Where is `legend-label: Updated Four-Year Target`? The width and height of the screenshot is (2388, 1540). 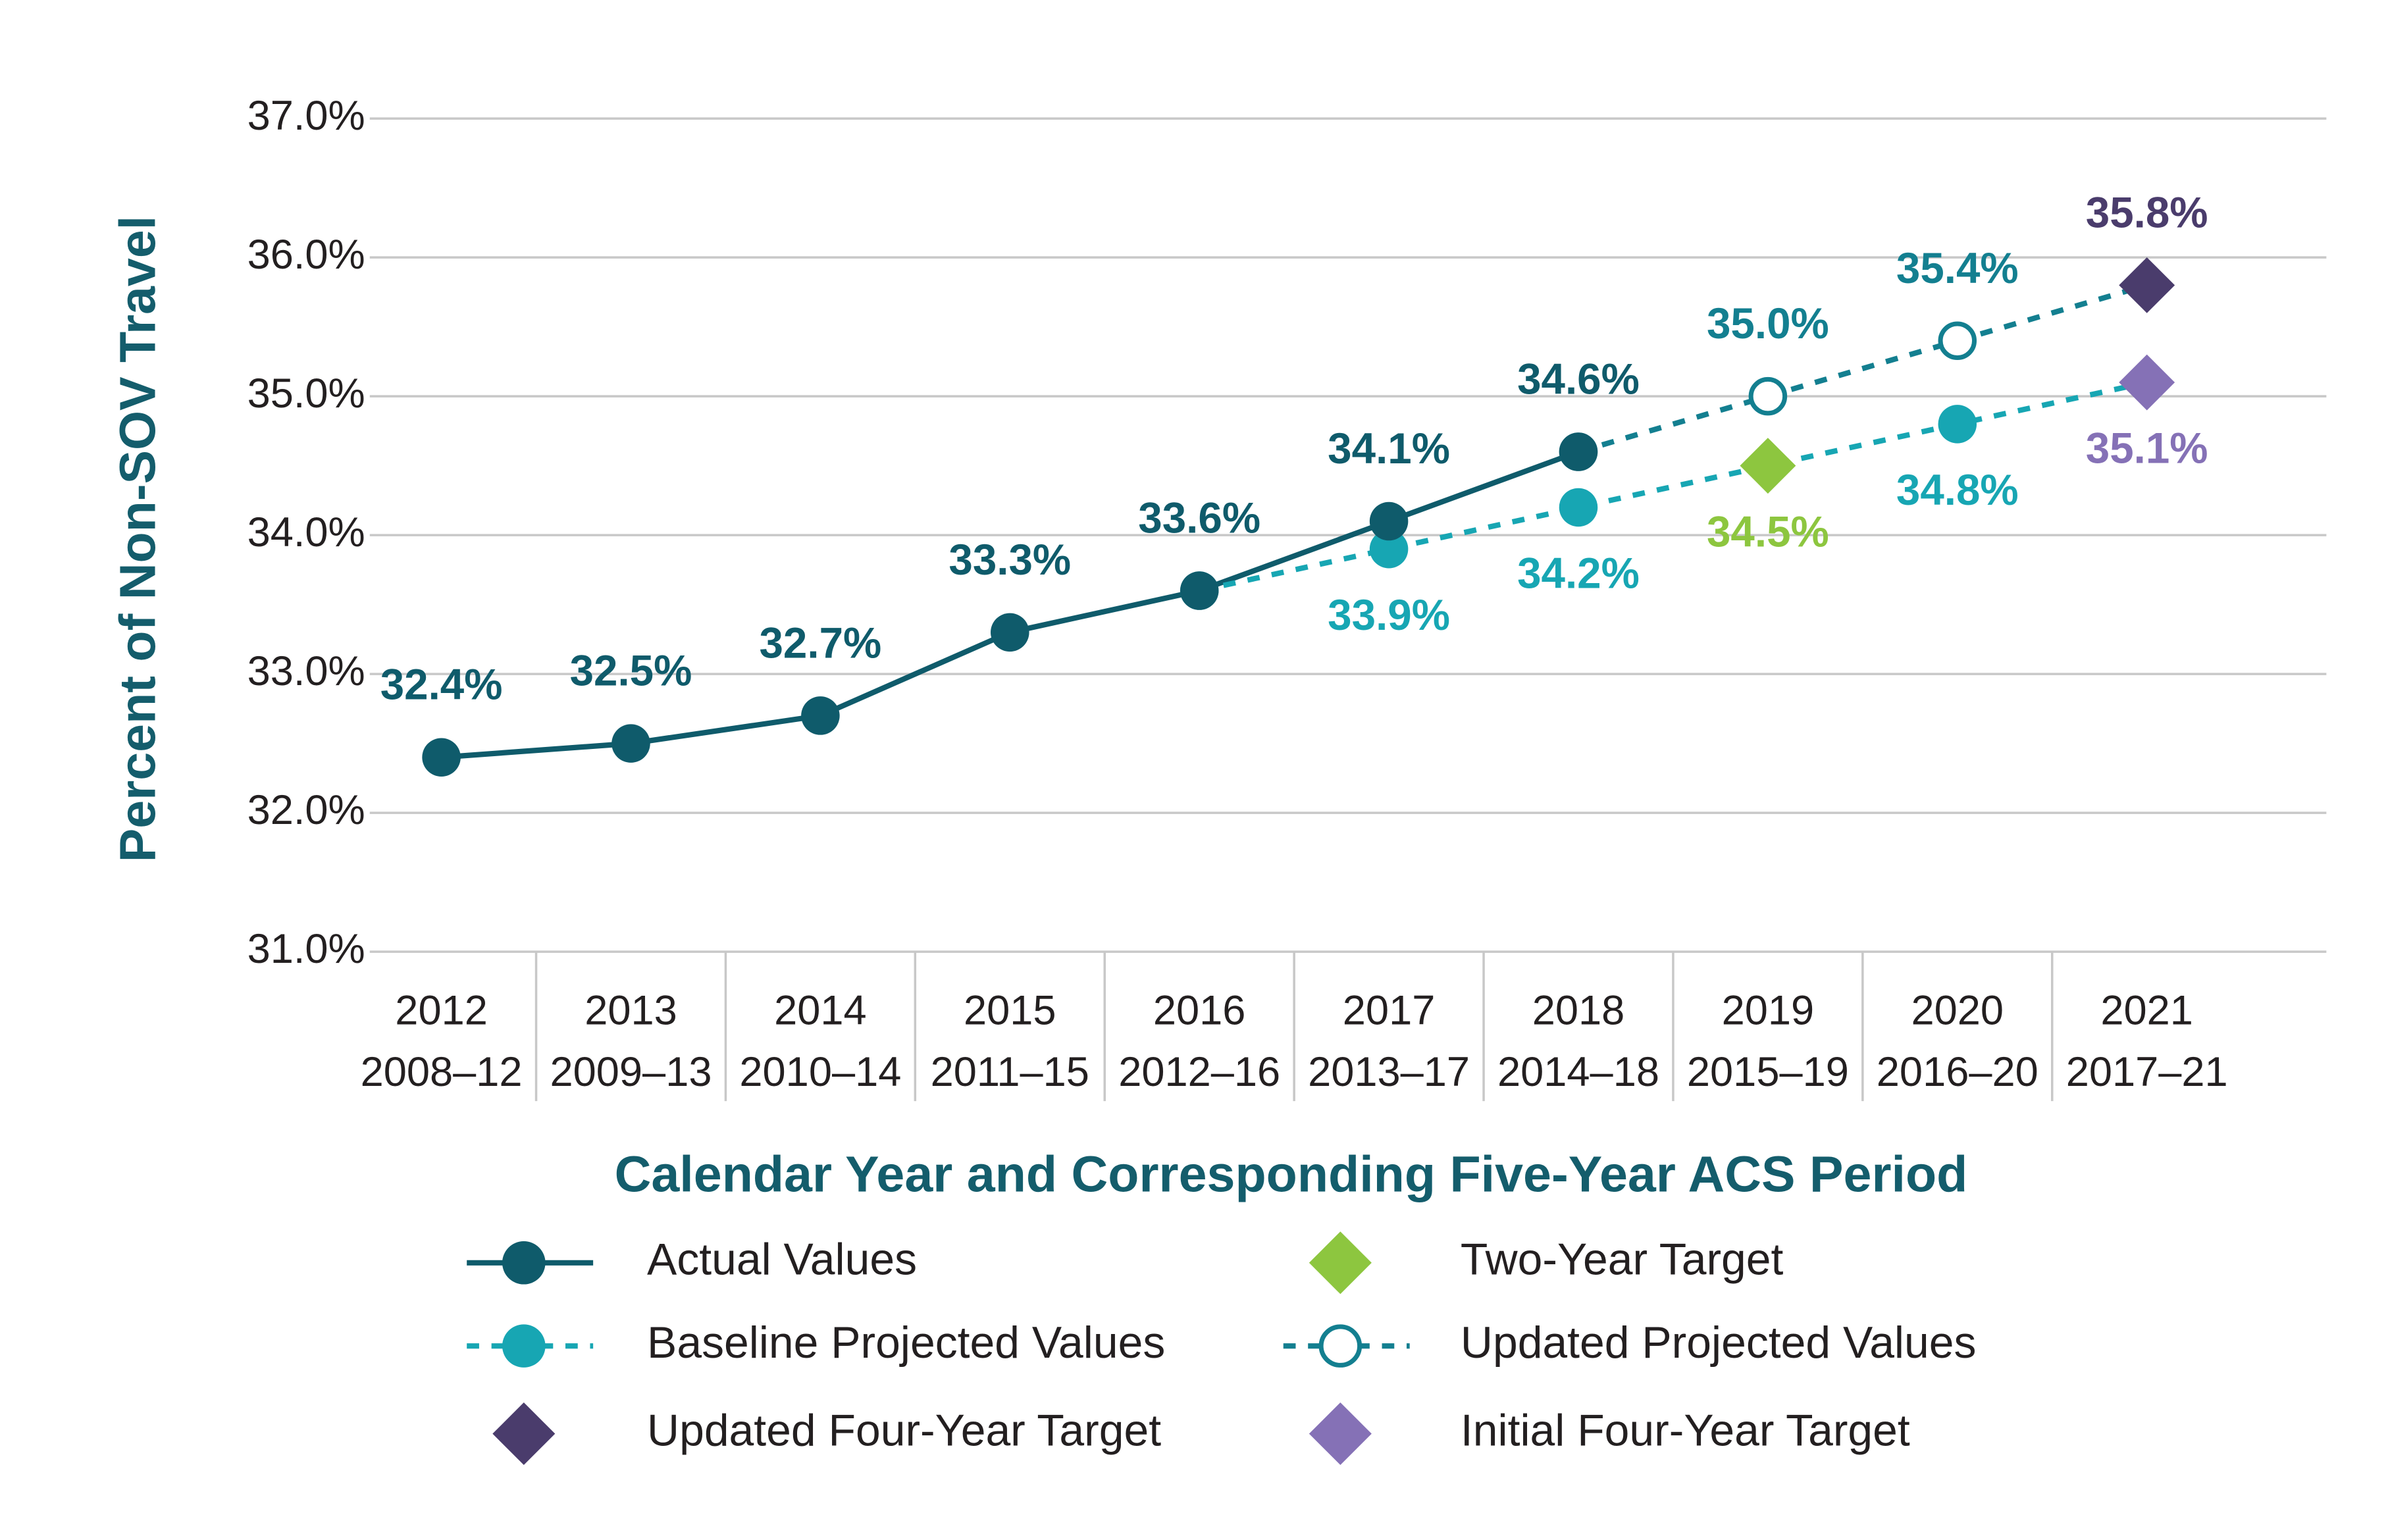 legend-label: Updated Four-Year Target is located at coordinates (904, 1430).